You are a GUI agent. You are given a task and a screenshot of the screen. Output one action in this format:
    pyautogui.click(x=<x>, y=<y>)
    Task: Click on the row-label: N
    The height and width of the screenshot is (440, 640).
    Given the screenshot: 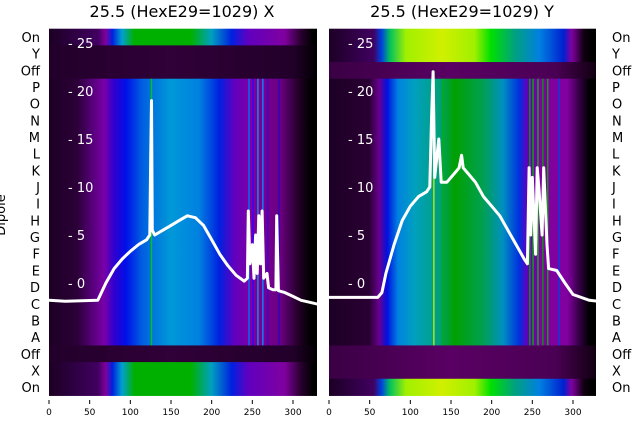 What is the action you would take?
    pyautogui.click(x=35, y=121)
    